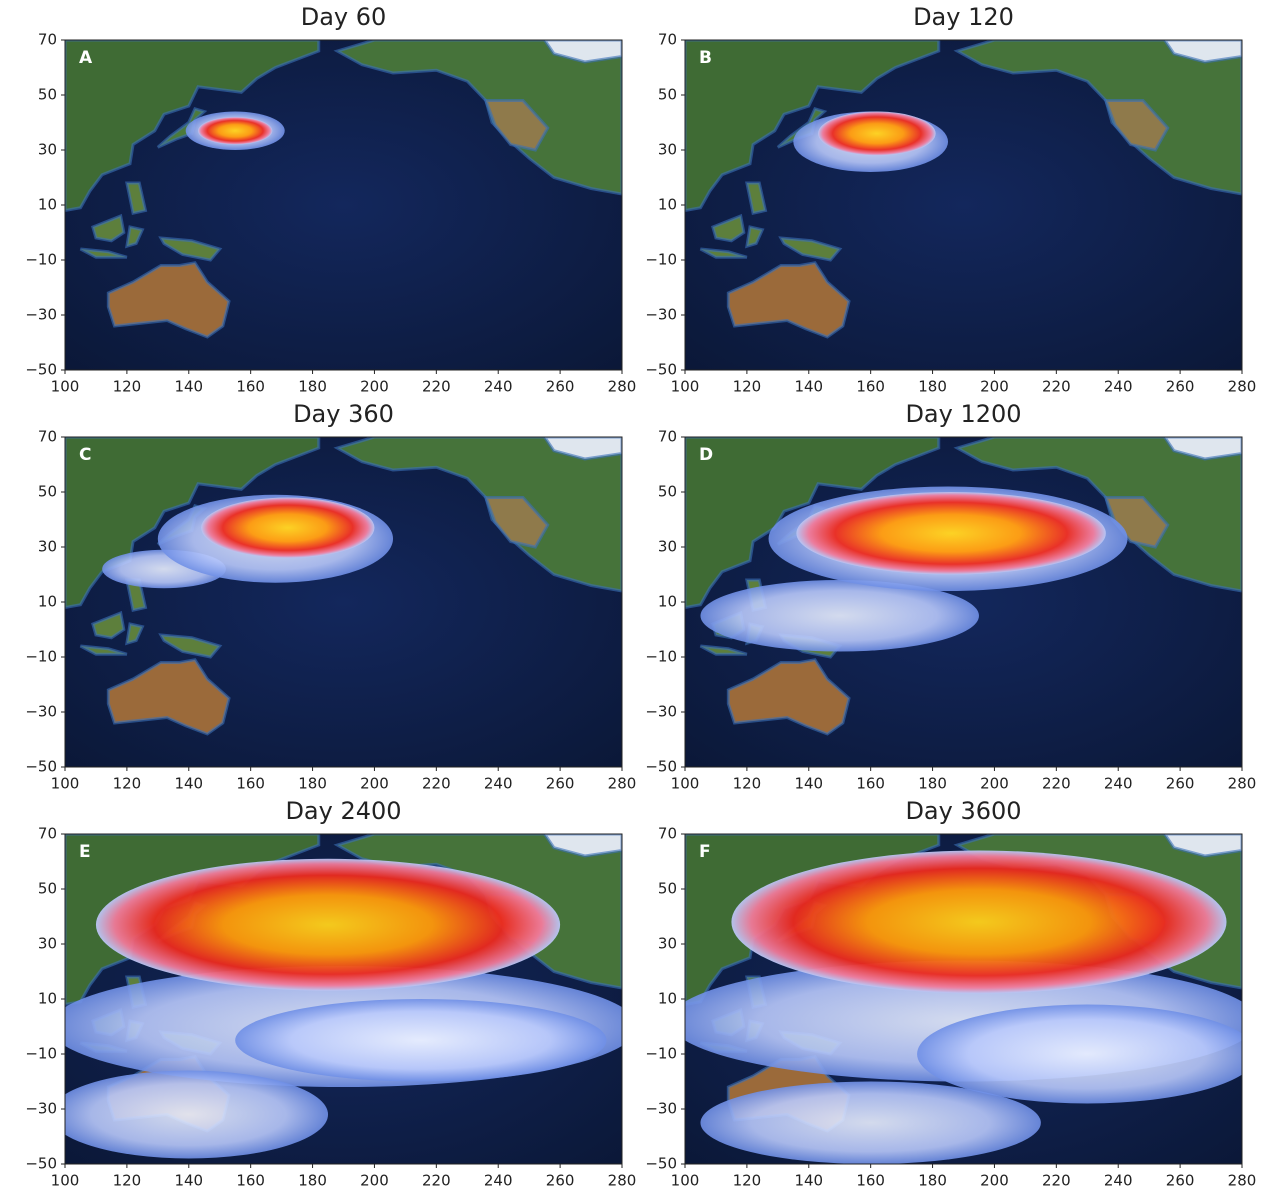 The height and width of the screenshot is (1194, 1280). Describe the element at coordinates (344, 17) in the screenshot. I see `panel-title: Day 60` at that location.